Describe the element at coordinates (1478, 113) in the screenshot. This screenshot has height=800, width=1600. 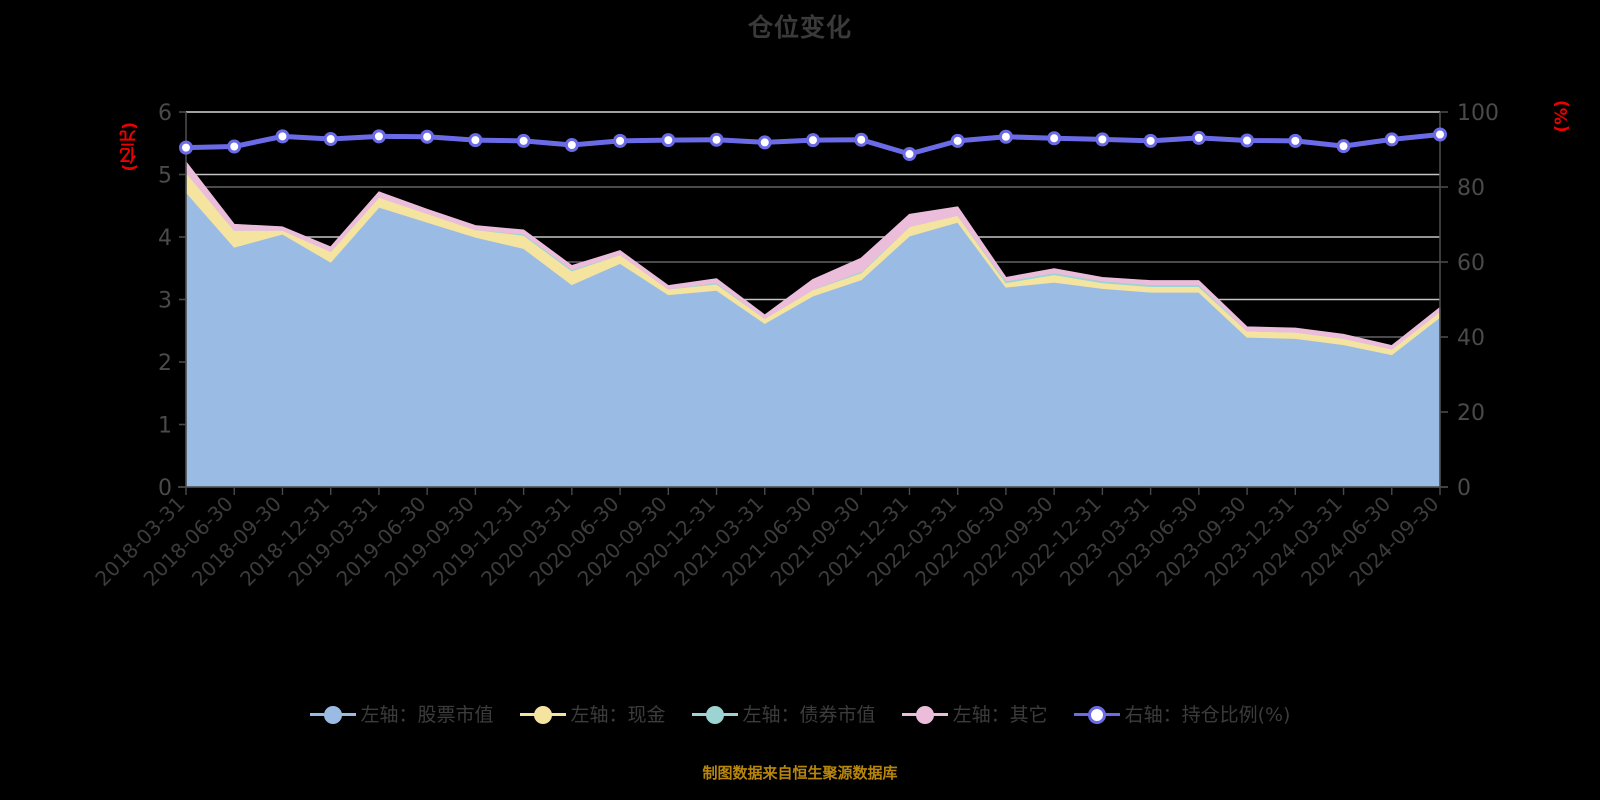
I see `right-tick-label: 100` at that location.